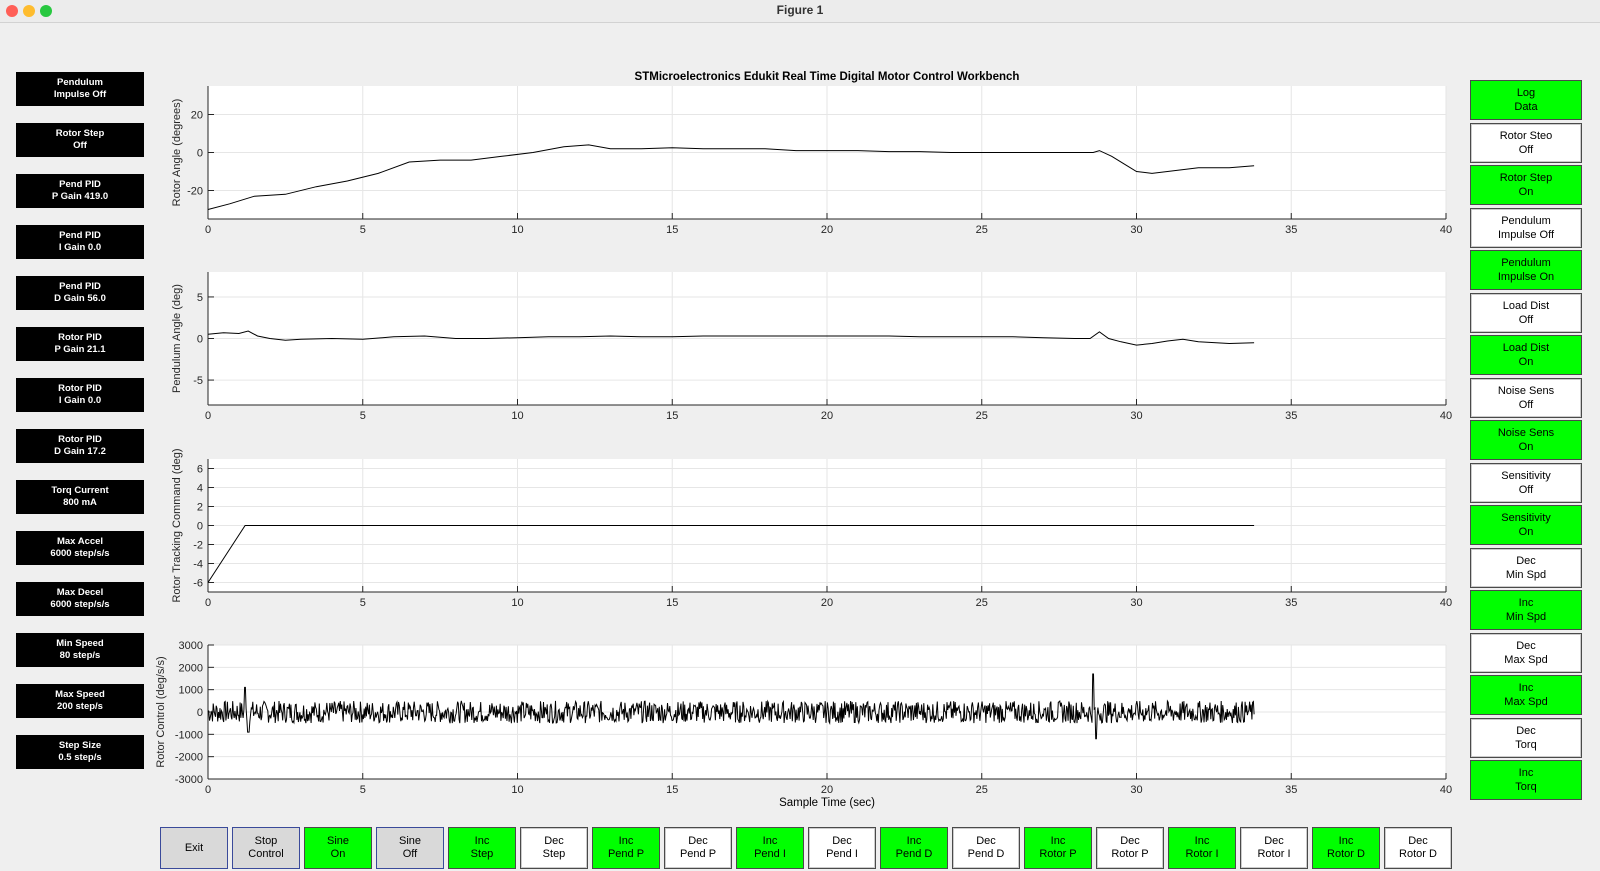 The image size is (1600, 871). What do you see at coordinates (198, 381) in the screenshot?
I see `y-tick-label: -5` at bounding box center [198, 381].